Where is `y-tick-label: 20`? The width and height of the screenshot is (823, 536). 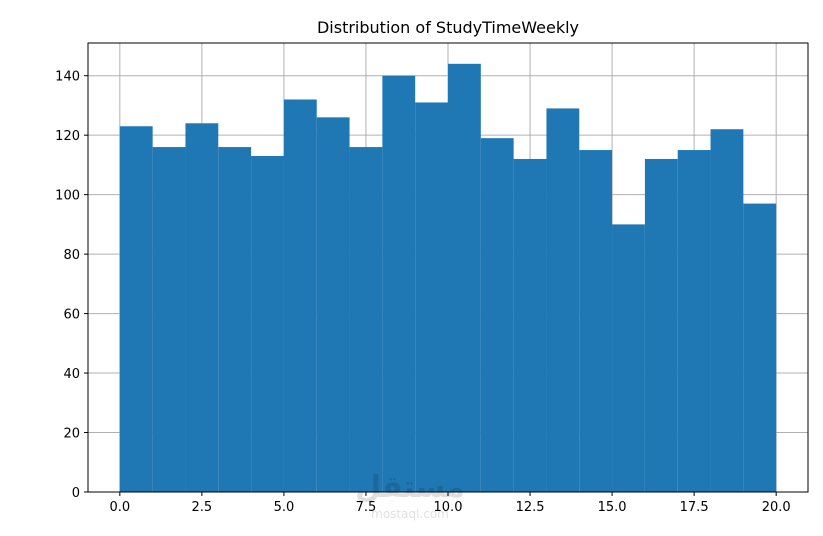 y-tick-label: 20 is located at coordinates (71, 434).